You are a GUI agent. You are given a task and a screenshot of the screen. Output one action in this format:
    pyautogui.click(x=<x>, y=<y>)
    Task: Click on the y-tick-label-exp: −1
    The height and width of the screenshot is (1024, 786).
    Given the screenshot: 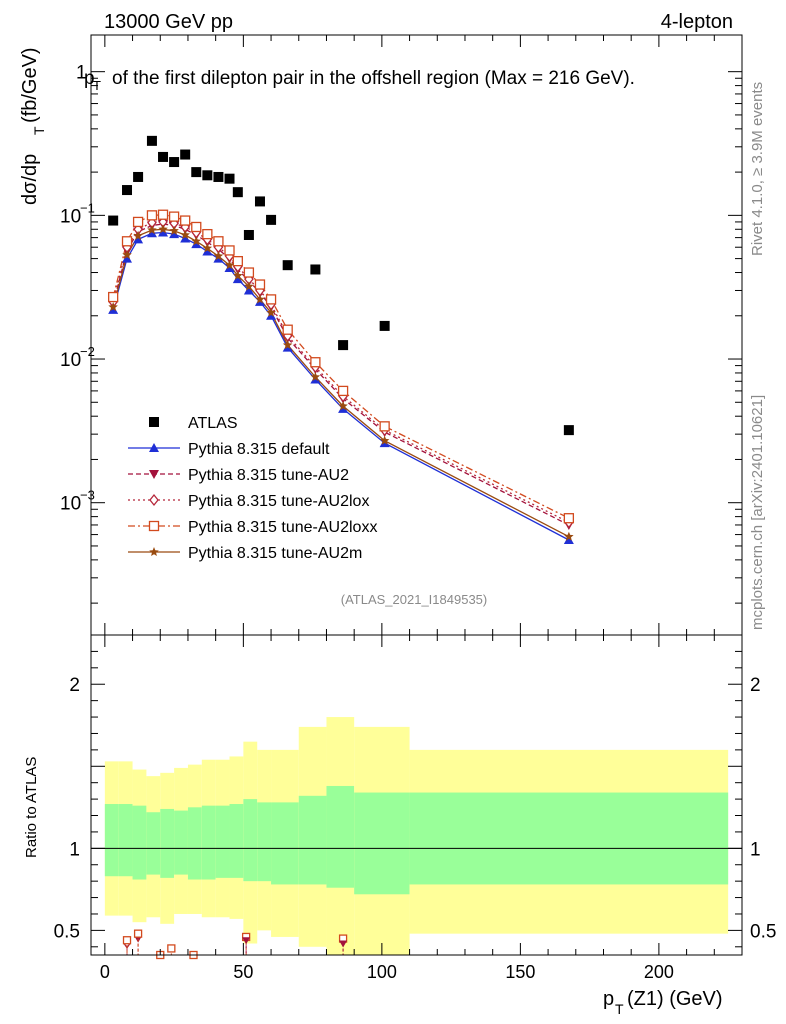 What is the action you would take?
    pyautogui.click(x=87, y=207)
    